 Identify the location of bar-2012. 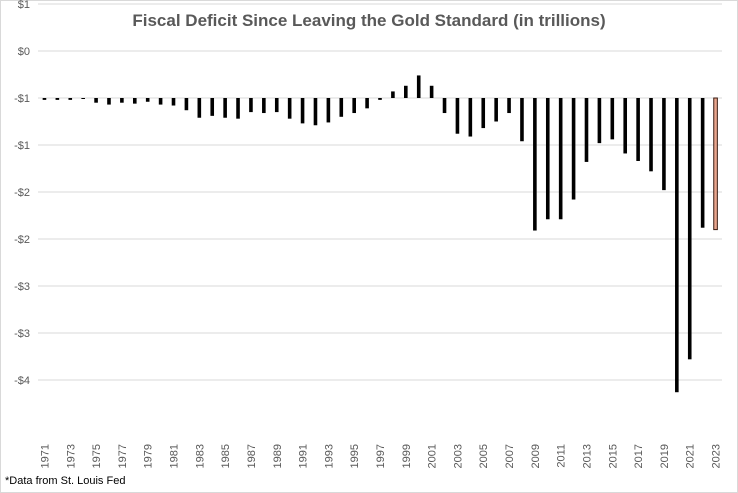
(573, 149).